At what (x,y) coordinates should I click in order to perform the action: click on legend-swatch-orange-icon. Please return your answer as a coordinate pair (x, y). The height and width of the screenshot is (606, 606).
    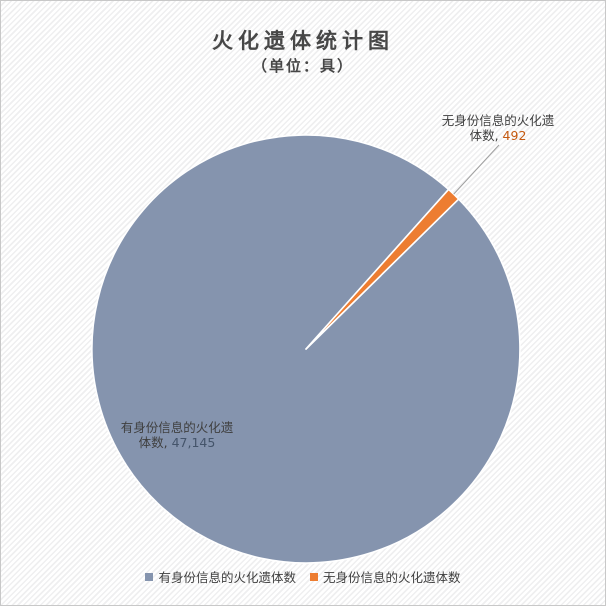
    Looking at the image, I should click on (314, 576).